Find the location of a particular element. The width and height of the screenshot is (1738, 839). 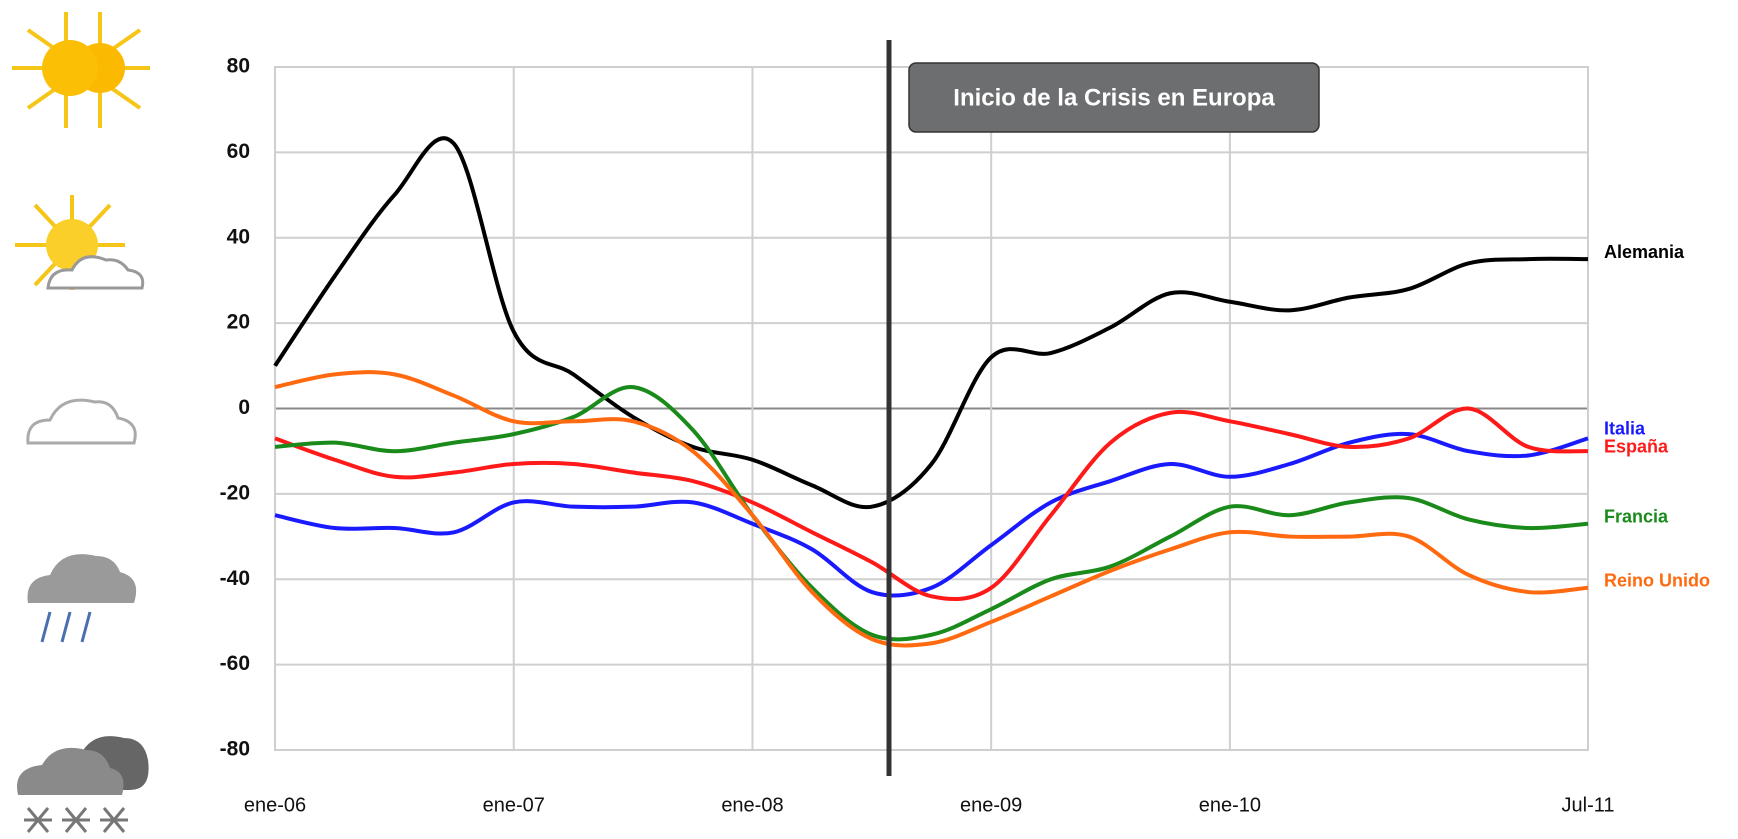

x-tick-label: ene-09 is located at coordinates (991, 805).